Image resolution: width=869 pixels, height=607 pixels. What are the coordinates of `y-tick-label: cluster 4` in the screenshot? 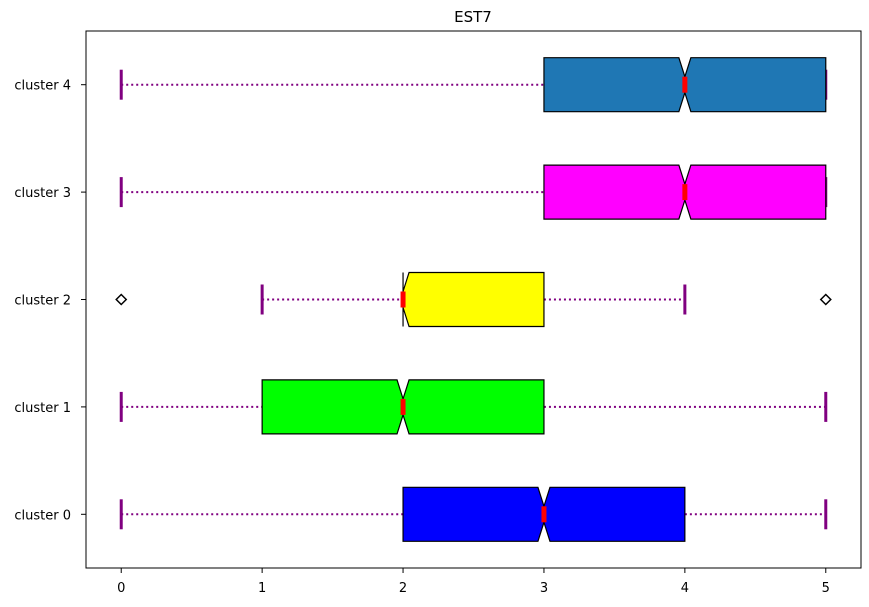 It's located at (42, 86).